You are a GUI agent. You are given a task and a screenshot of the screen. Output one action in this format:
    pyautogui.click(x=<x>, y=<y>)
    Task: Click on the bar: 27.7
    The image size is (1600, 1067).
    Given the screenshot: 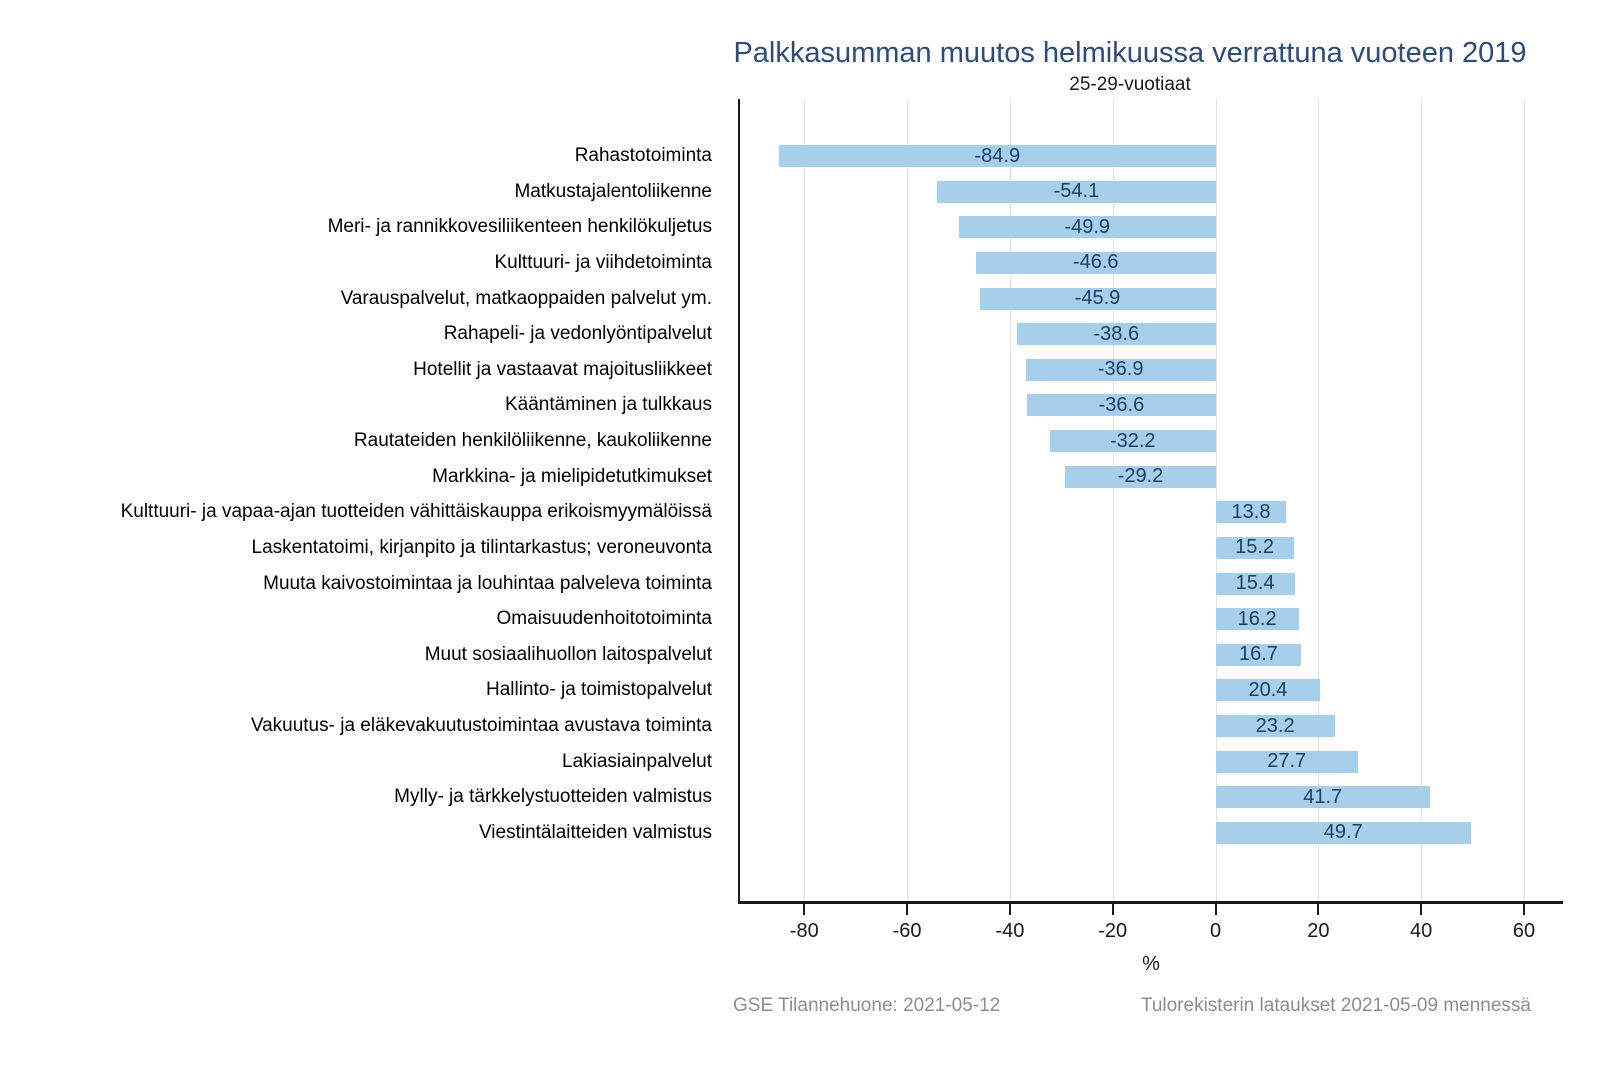 What is the action you would take?
    pyautogui.click(x=1286, y=761)
    